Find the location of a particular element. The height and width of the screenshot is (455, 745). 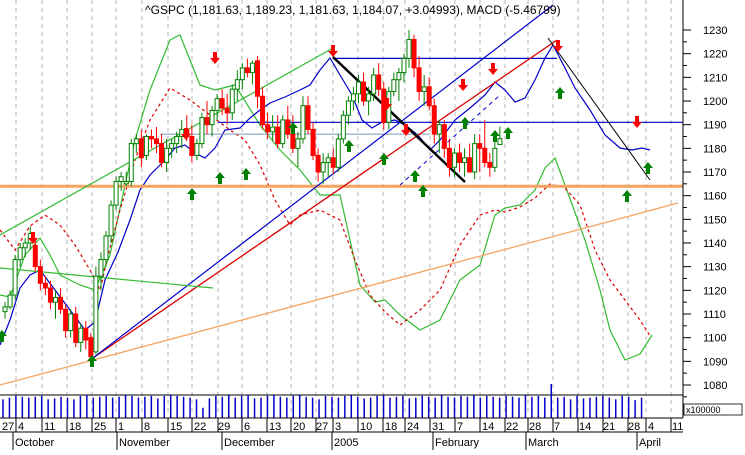

price-tick-label: 1190 is located at coordinates (715, 126).